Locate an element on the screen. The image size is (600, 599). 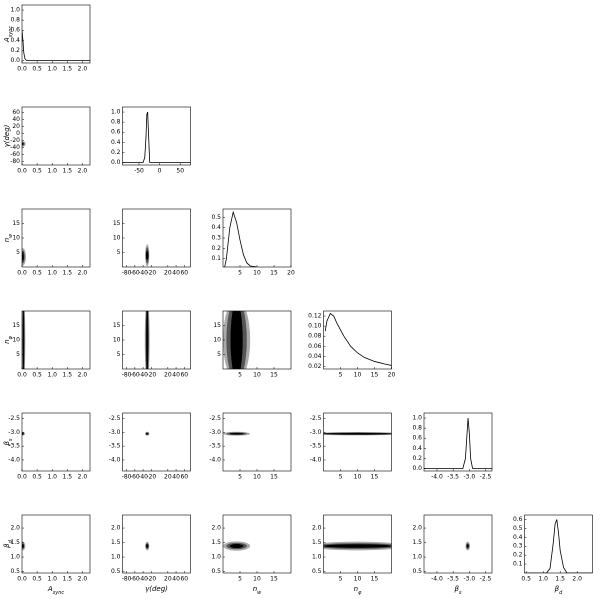
y-tick-label: 2.0 is located at coordinates (15, 528).